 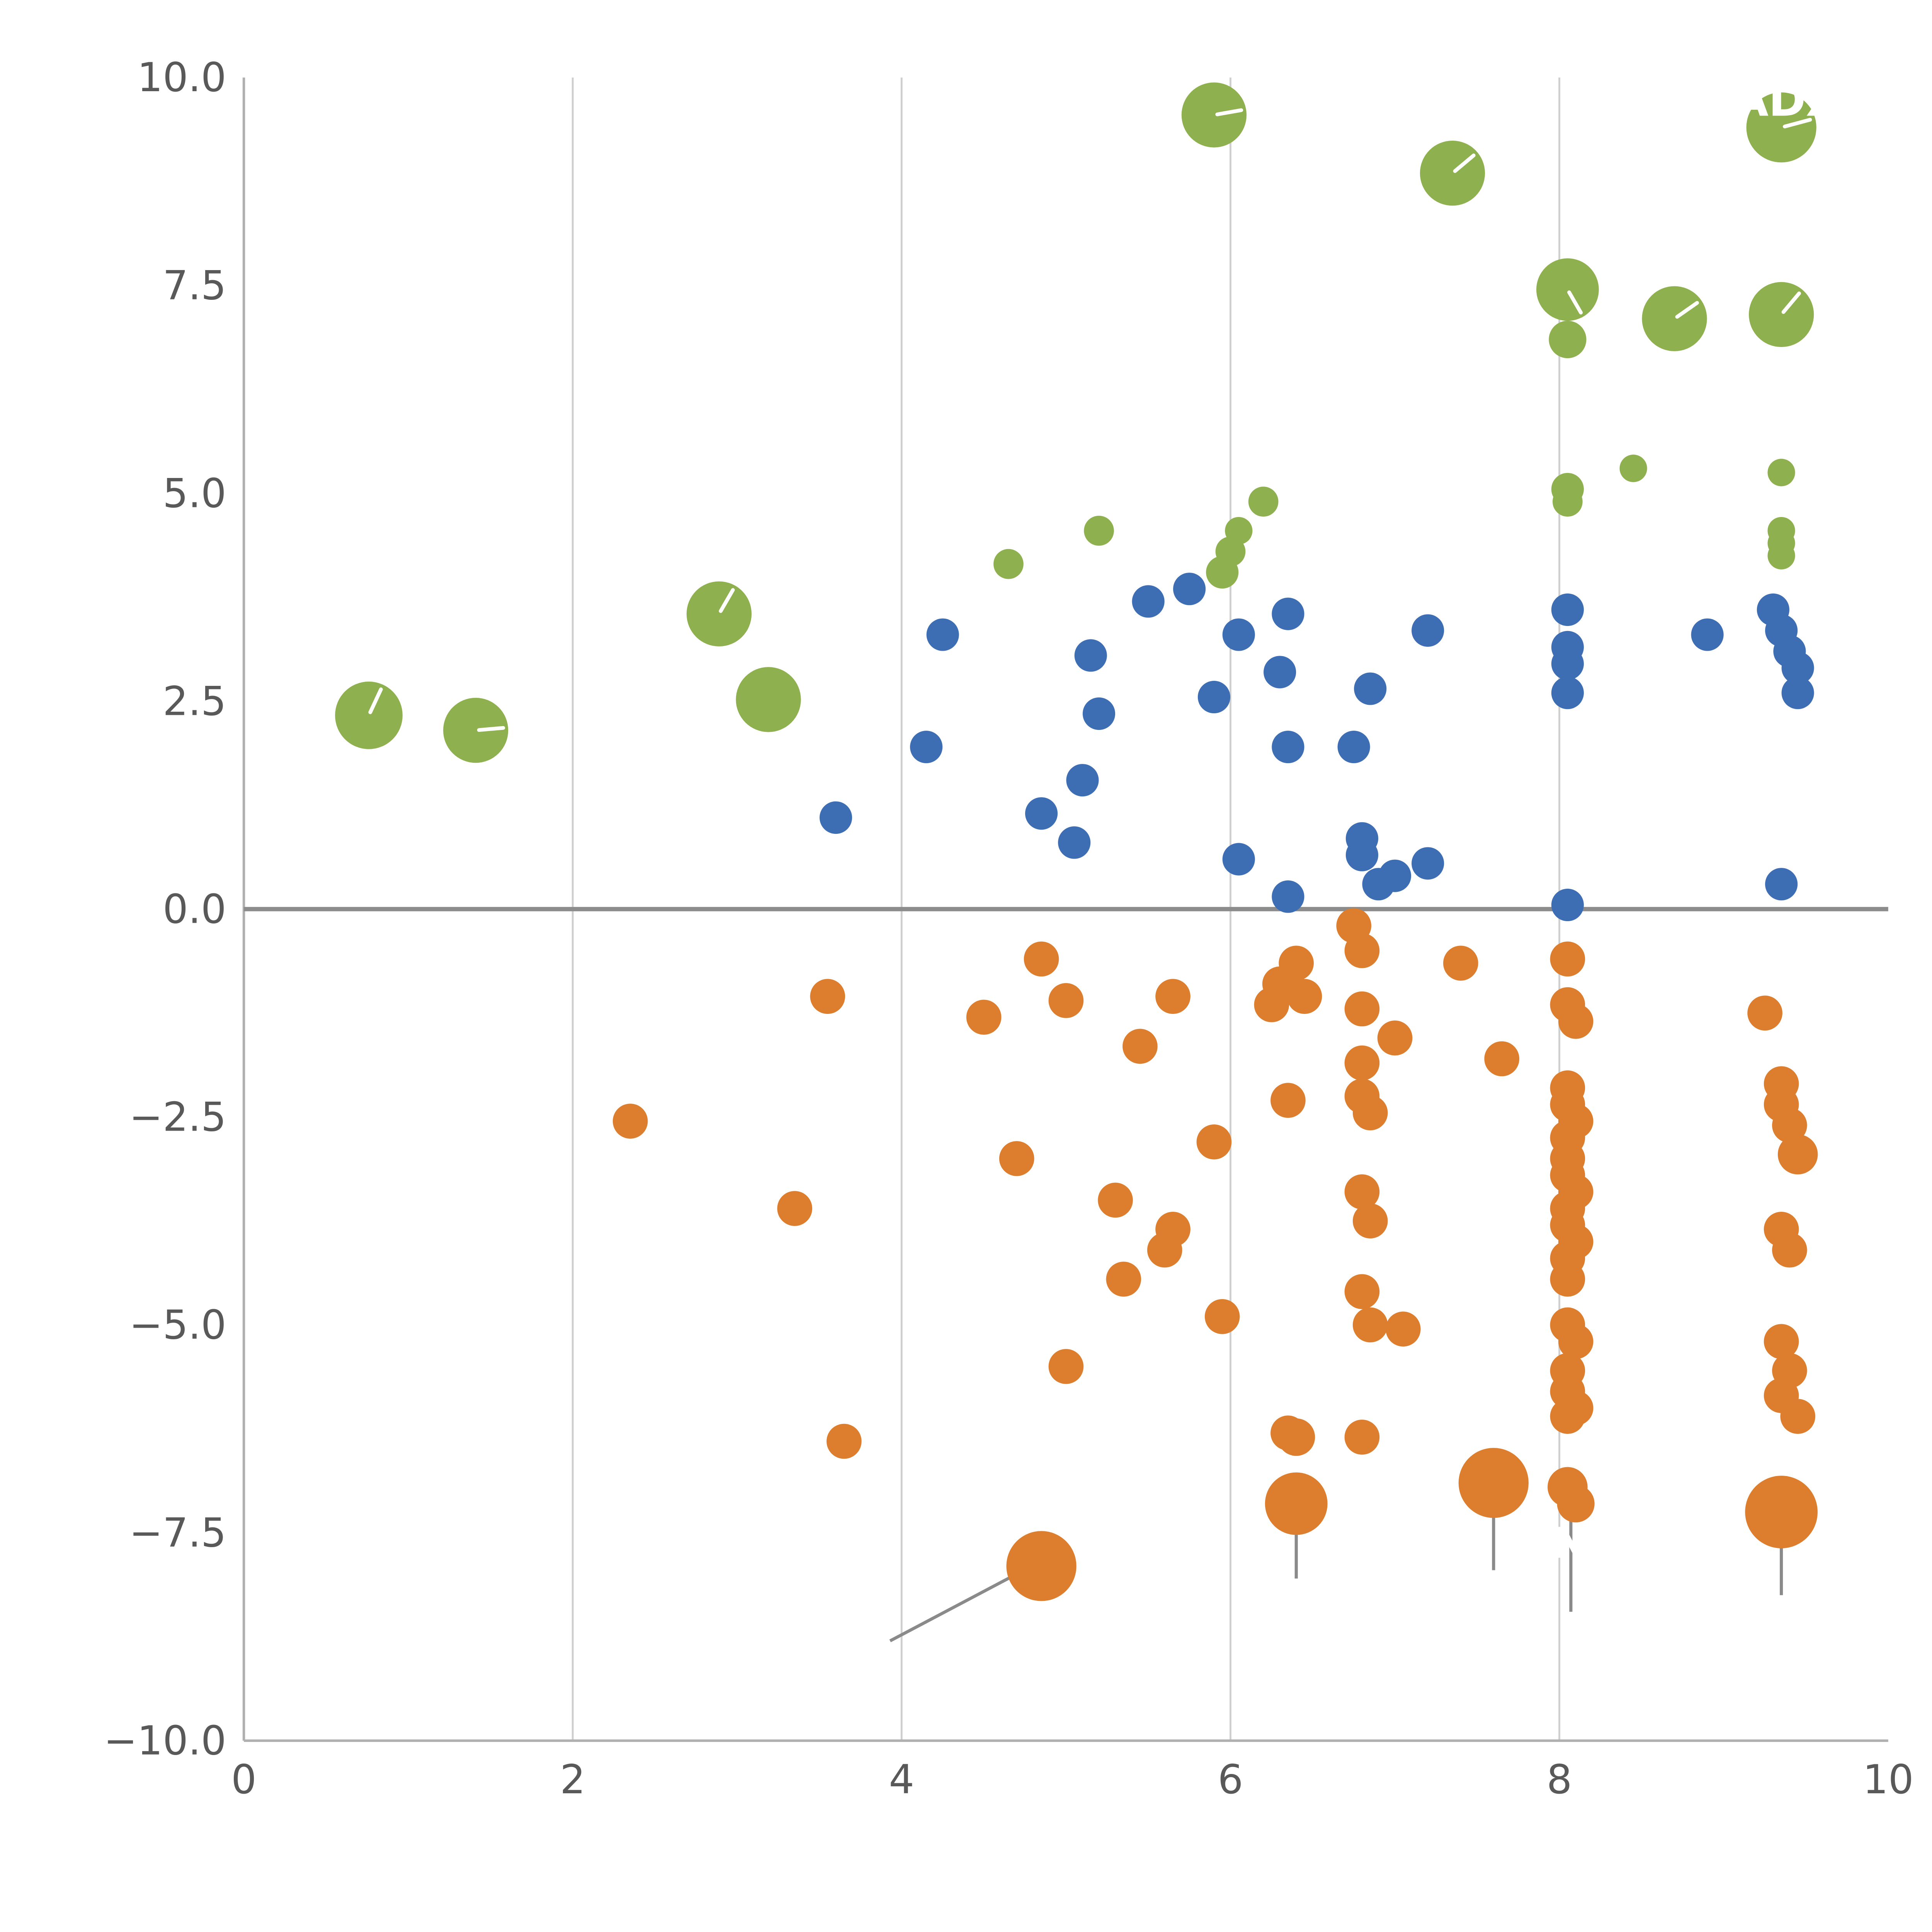 I want to click on annotations-layer: ADX EN, so click(x=1682, y=821).